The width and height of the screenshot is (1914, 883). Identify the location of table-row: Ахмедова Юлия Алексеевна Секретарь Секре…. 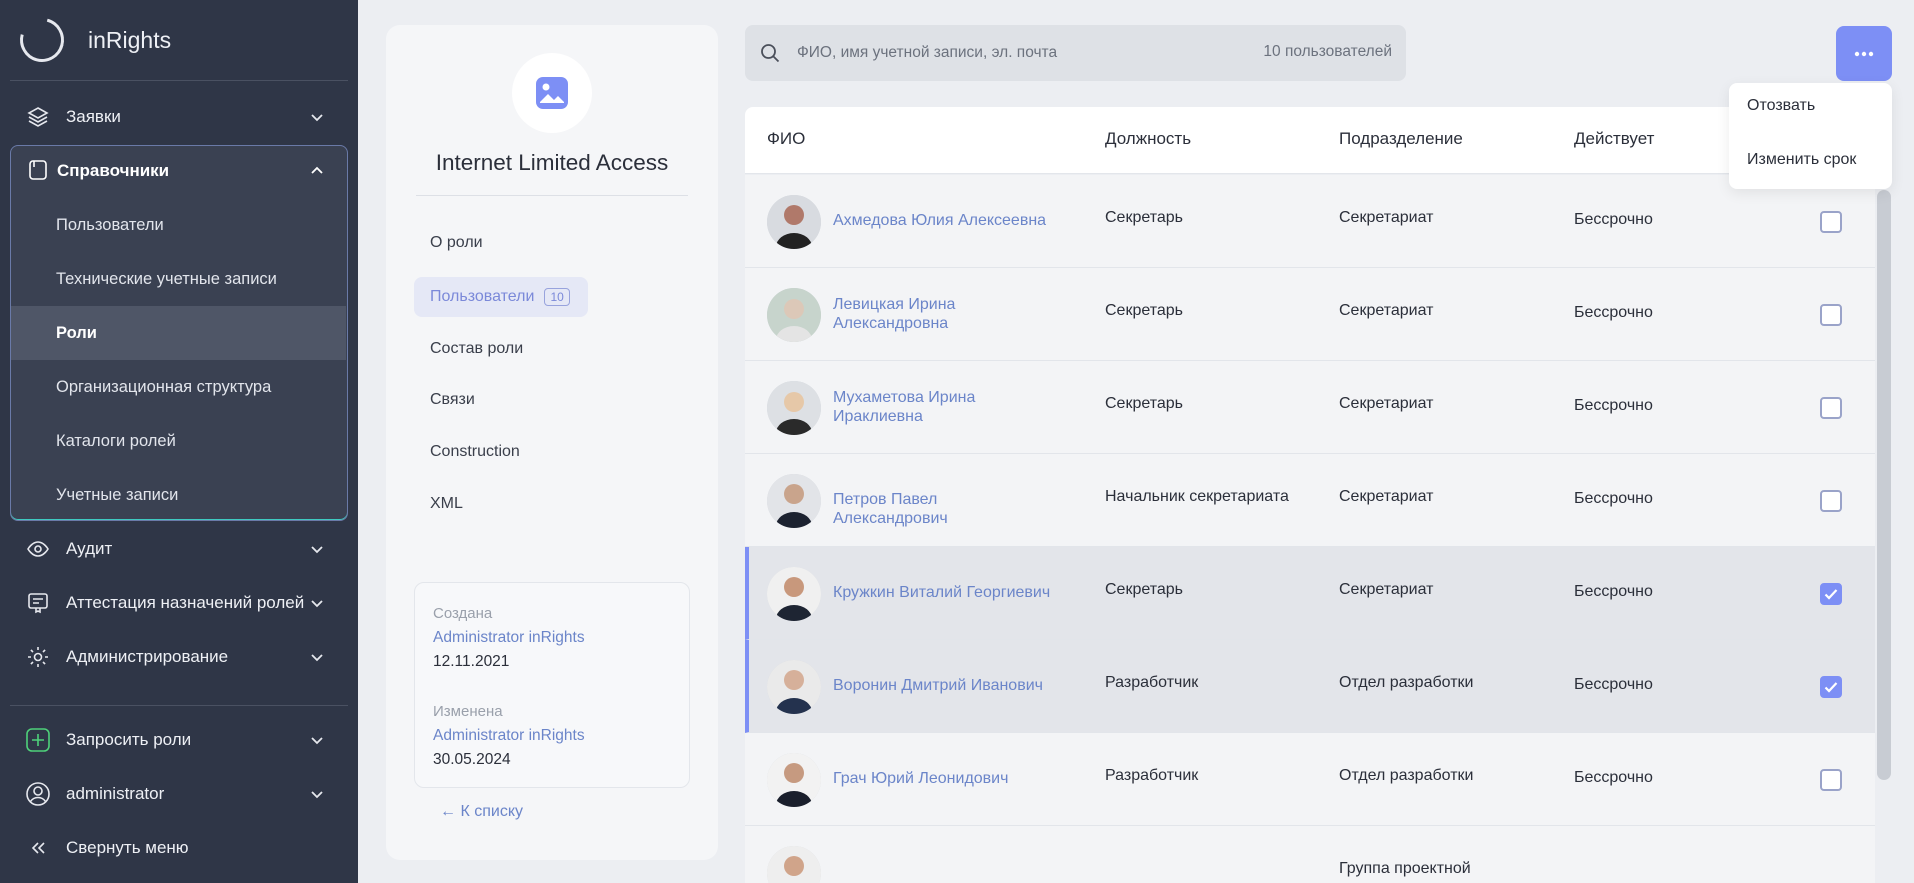
(1310, 221).